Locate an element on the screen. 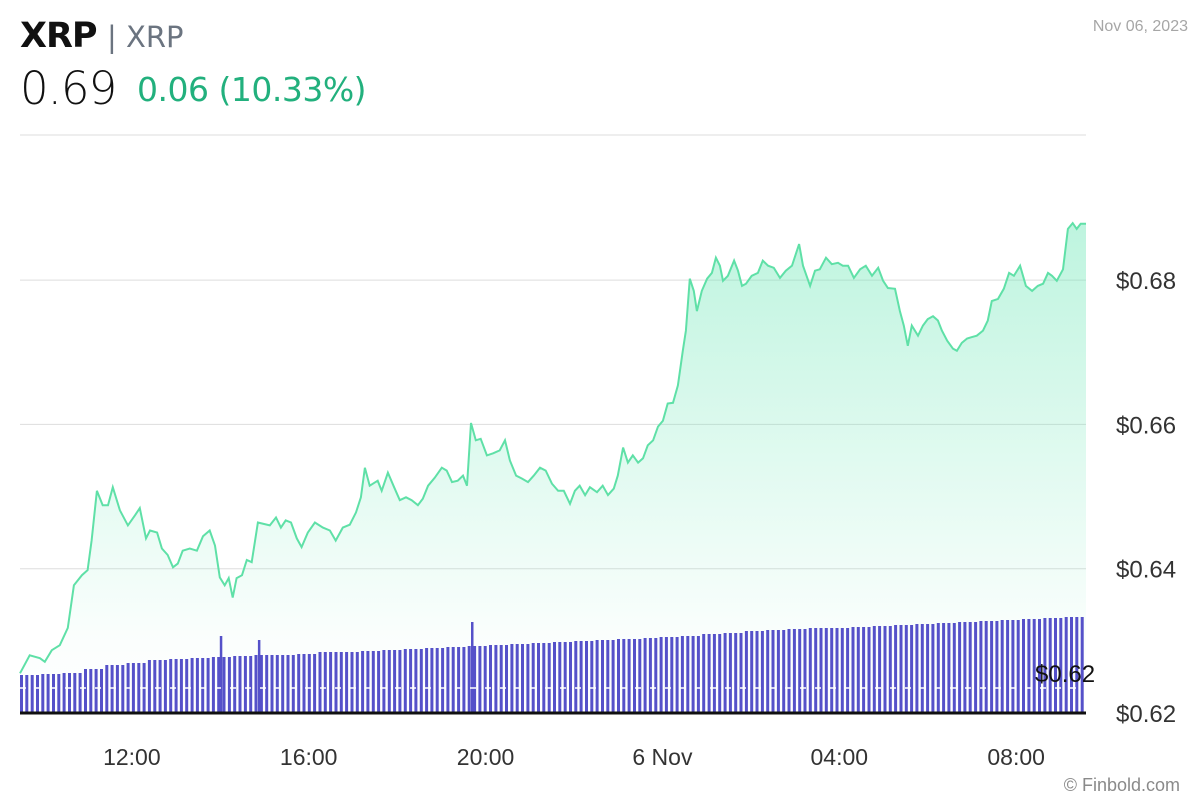 This screenshot has width=1200, height=800. y-tick-label: $0.66 is located at coordinates (1146, 425).